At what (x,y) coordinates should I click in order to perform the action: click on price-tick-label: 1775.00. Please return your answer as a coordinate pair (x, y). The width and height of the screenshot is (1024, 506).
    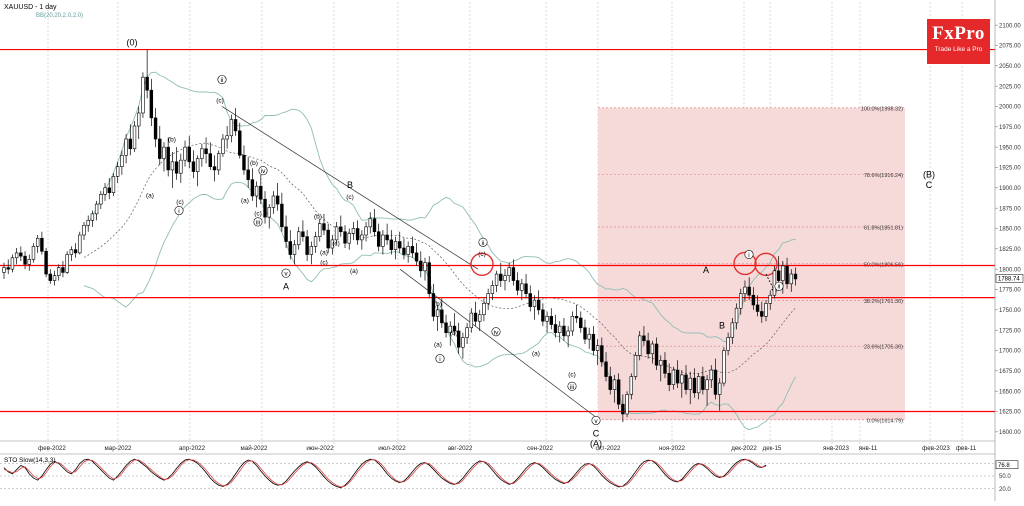
    Looking at the image, I should click on (1010, 291).